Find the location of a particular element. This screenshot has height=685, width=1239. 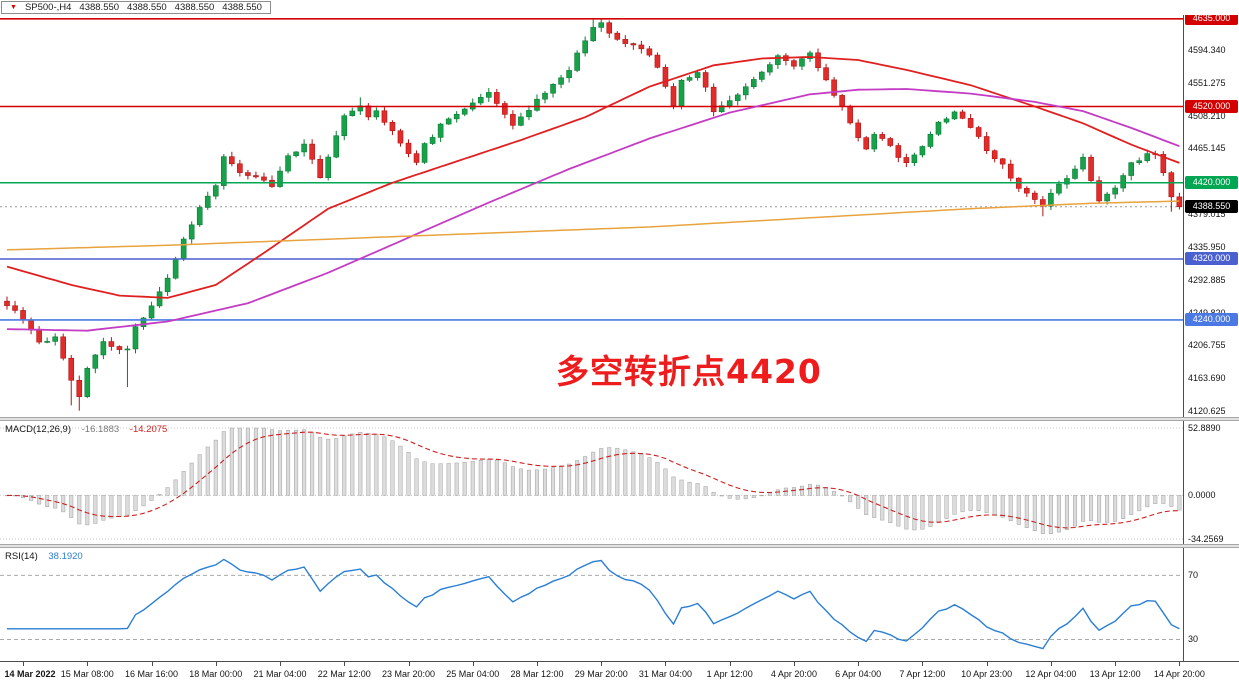

time-label: 25 Mar 04:00 is located at coordinates (473, 674).